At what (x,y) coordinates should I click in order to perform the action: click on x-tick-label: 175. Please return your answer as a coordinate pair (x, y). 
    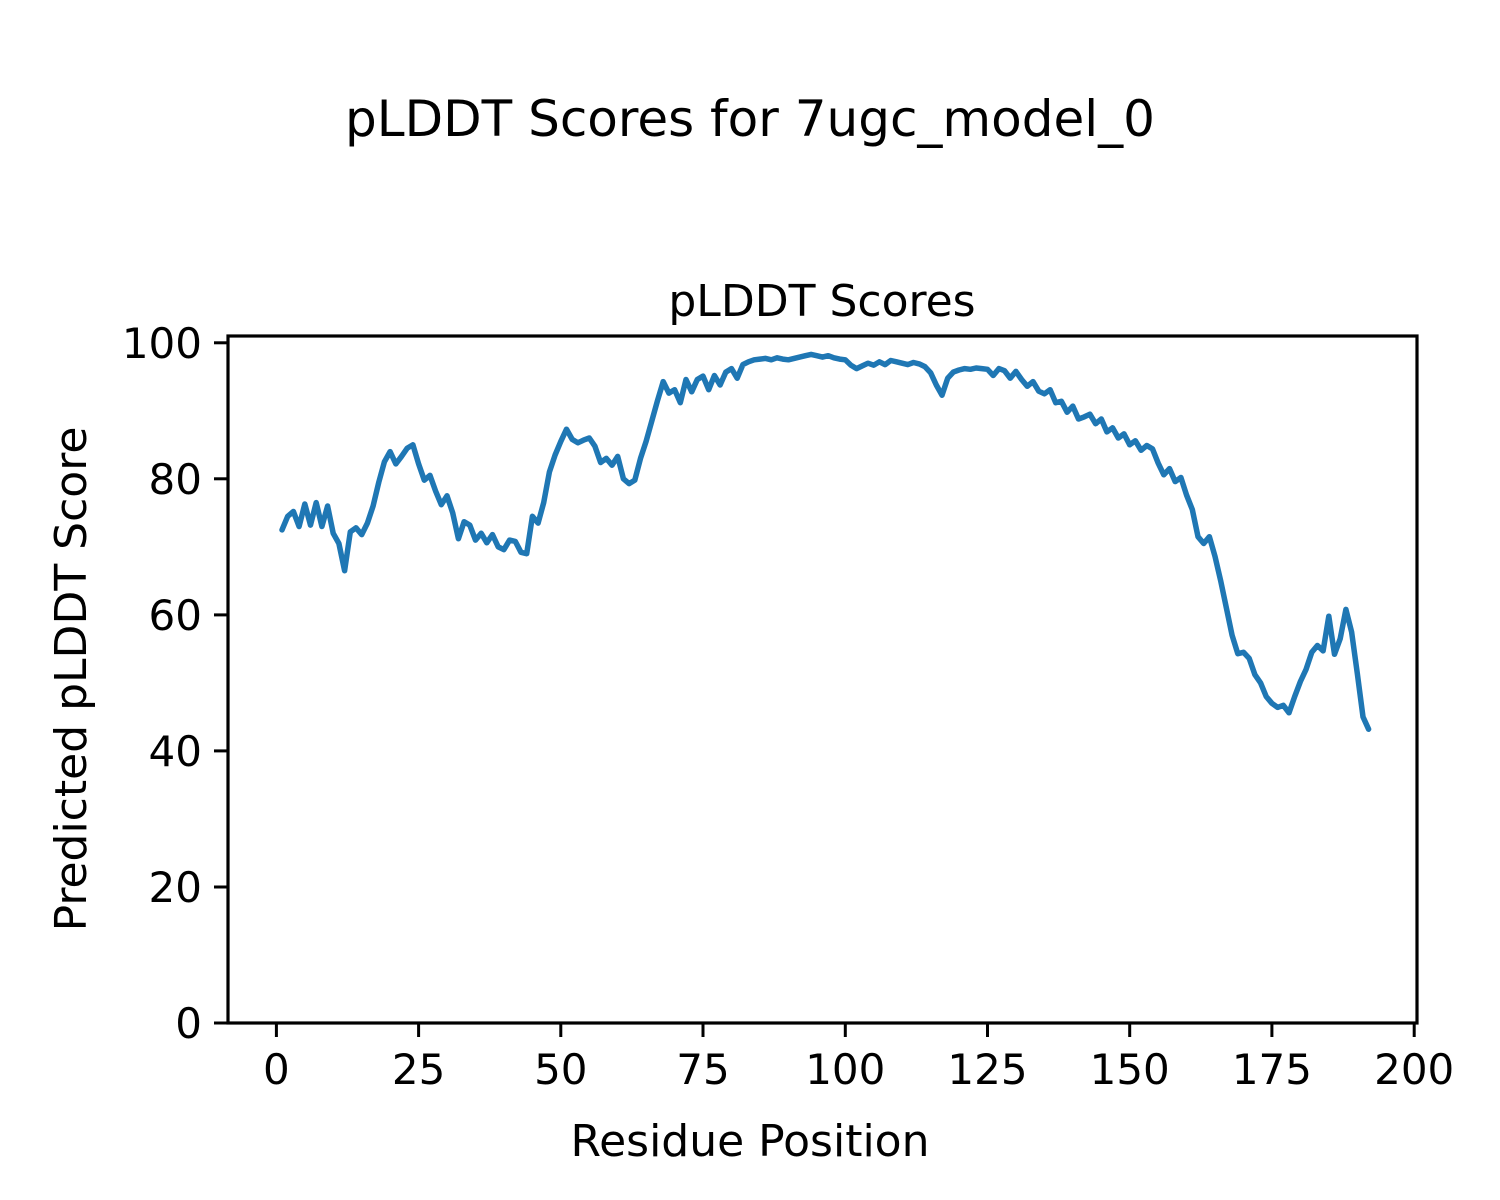
    Looking at the image, I should click on (1272, 1069).